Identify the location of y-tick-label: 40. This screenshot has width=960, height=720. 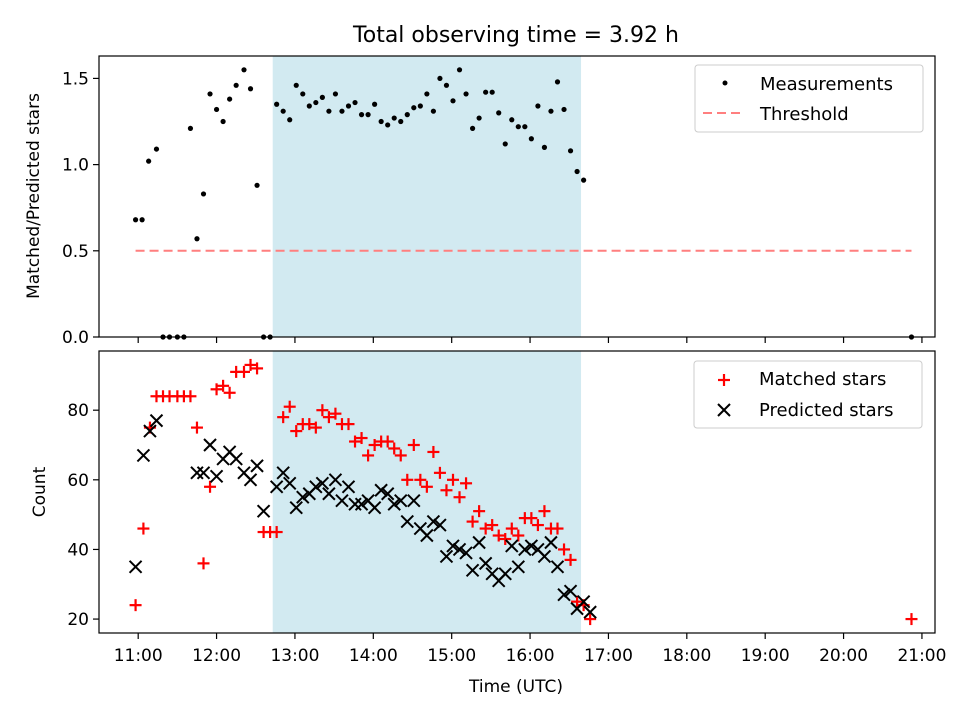
(78, 550).